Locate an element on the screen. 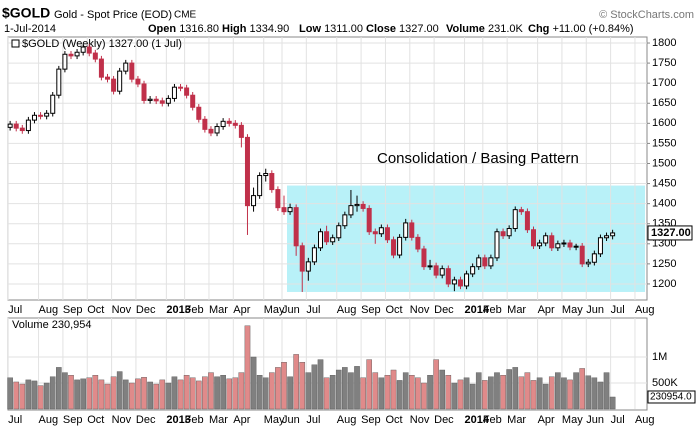  y-tick-label: 1250 is located at coordinates (664, 264).